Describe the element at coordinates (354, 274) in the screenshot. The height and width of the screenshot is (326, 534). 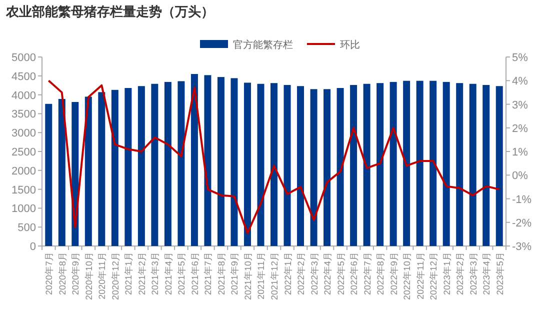
I see `x-tick-label: 2022年6月` at that location.